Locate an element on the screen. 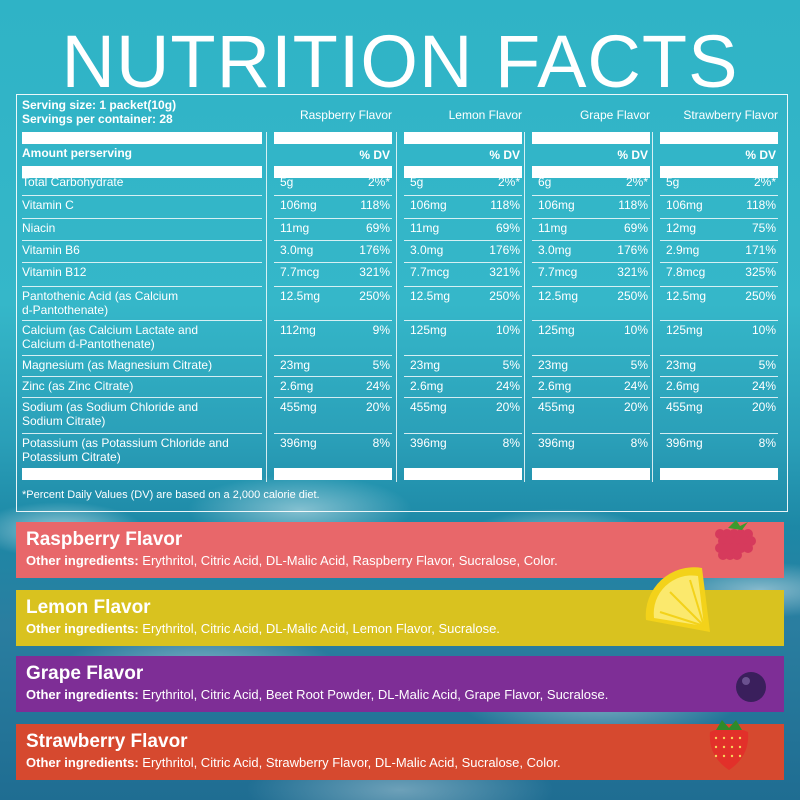 The height and width of the screenshot is (800, 800). nutrient-amount: 112mg is located at coordinates (298, 330).